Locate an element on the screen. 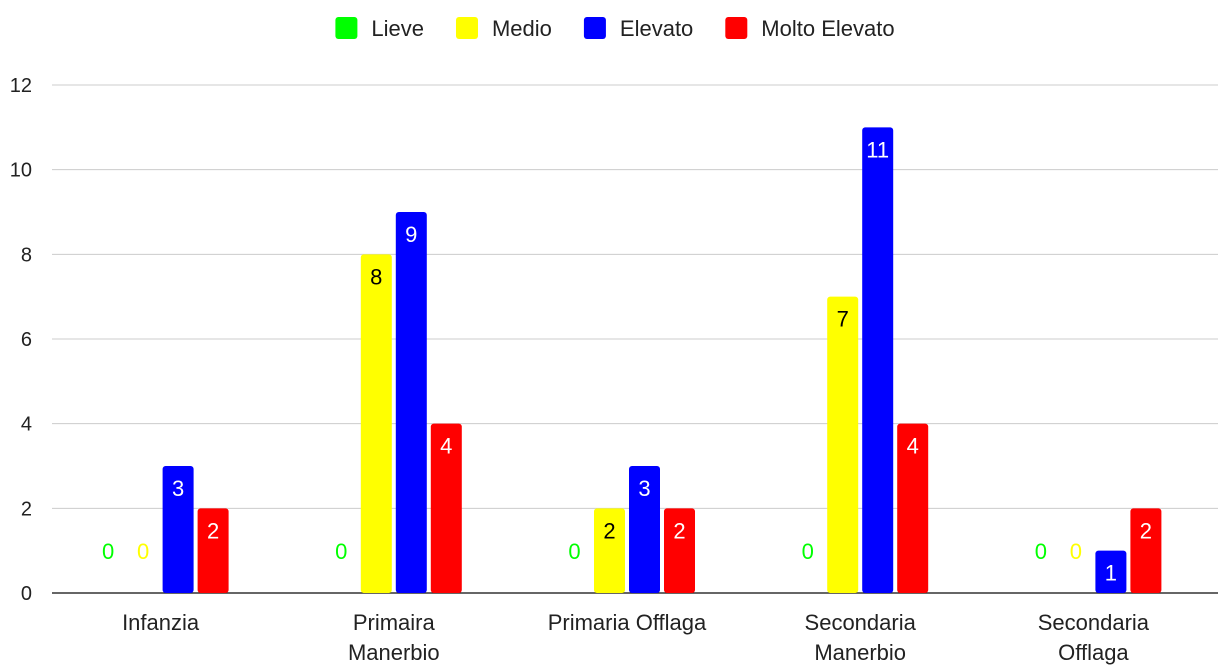 The image size is (1230, 666). y-tick-label-4: 4 is located at coordinates (26, 425).